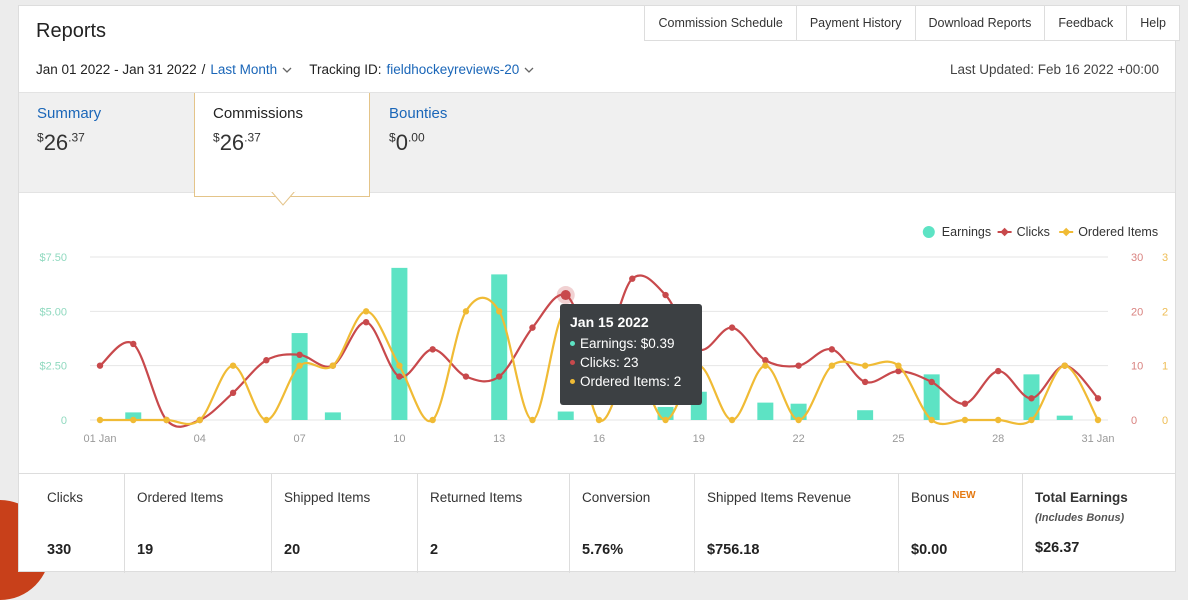 The height and width of the screenshot is (600, 1188). I want to click on y2-tick-label: 0, so click(1134, 421).